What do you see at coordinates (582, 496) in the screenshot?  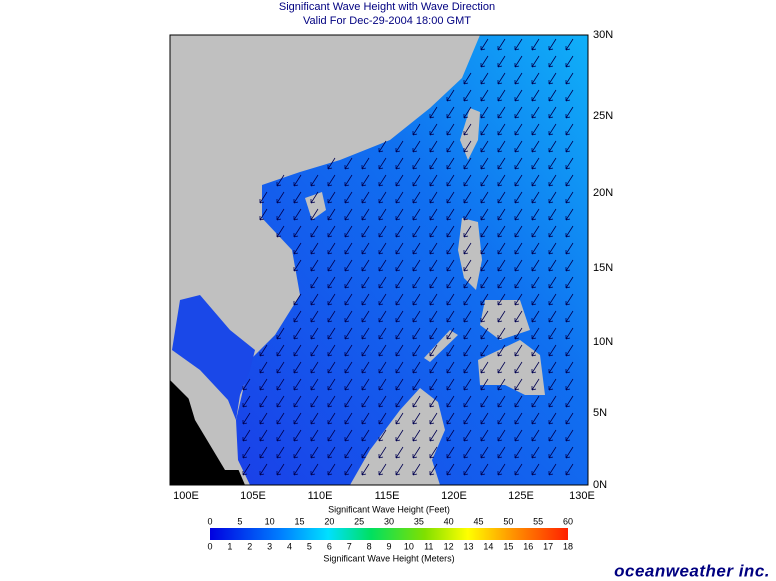 I see `lon-label: 130E` at bounding box center [582, 496].